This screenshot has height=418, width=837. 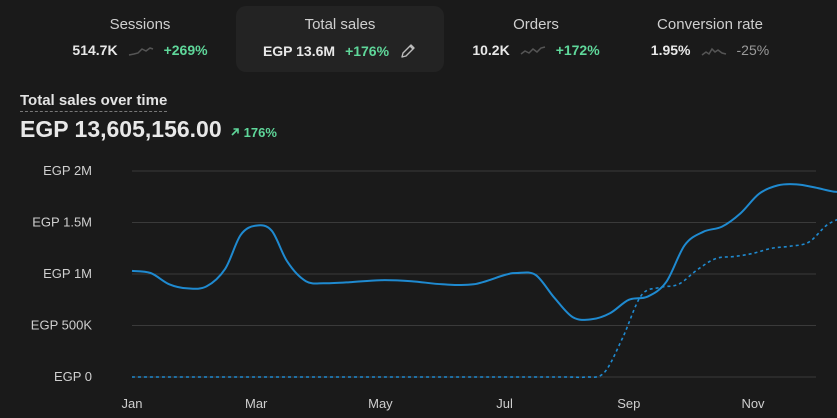 What do you see at coordinates (380, 403) in the screenshot?
I see `x-tick-label: May` at bounding box center [380, 403].